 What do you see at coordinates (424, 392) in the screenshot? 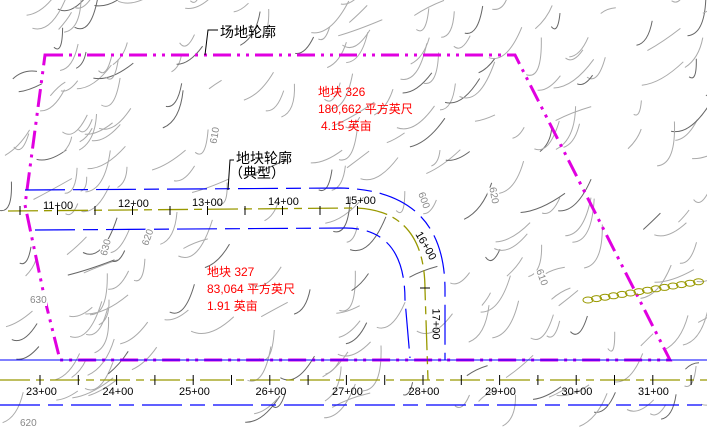
I see `station-label: 28+00` at bounding box center [424, 392].